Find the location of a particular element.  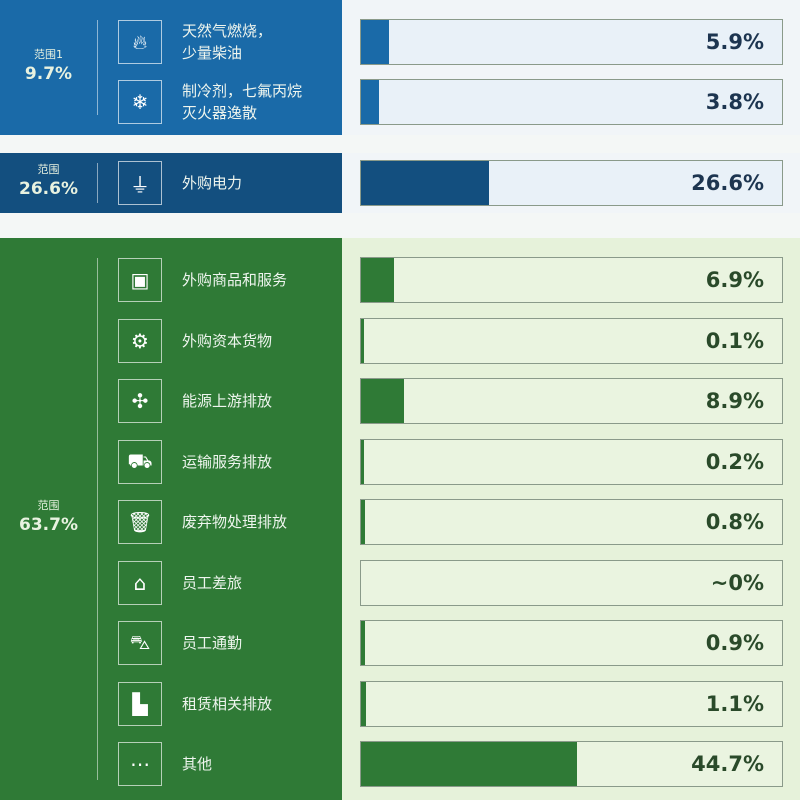

bar-track: 26.6% is located at coordinates (571, 183).